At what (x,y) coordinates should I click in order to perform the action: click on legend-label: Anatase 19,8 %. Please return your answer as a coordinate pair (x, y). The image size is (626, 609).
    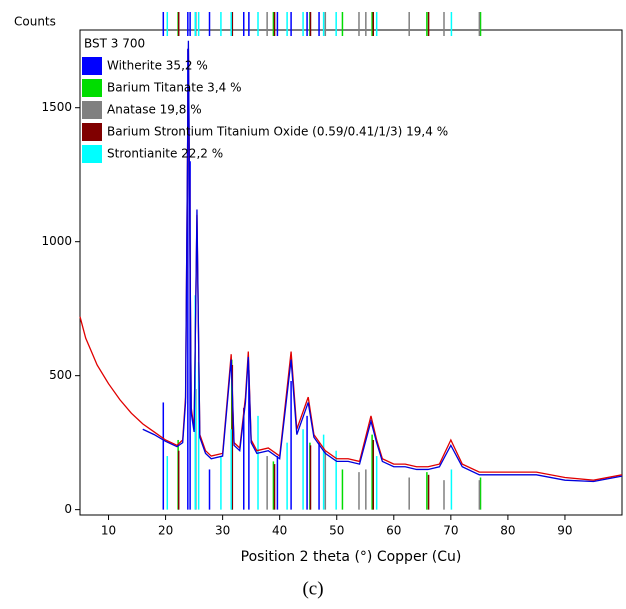
    Looking at the image, I should click on (154, 110).